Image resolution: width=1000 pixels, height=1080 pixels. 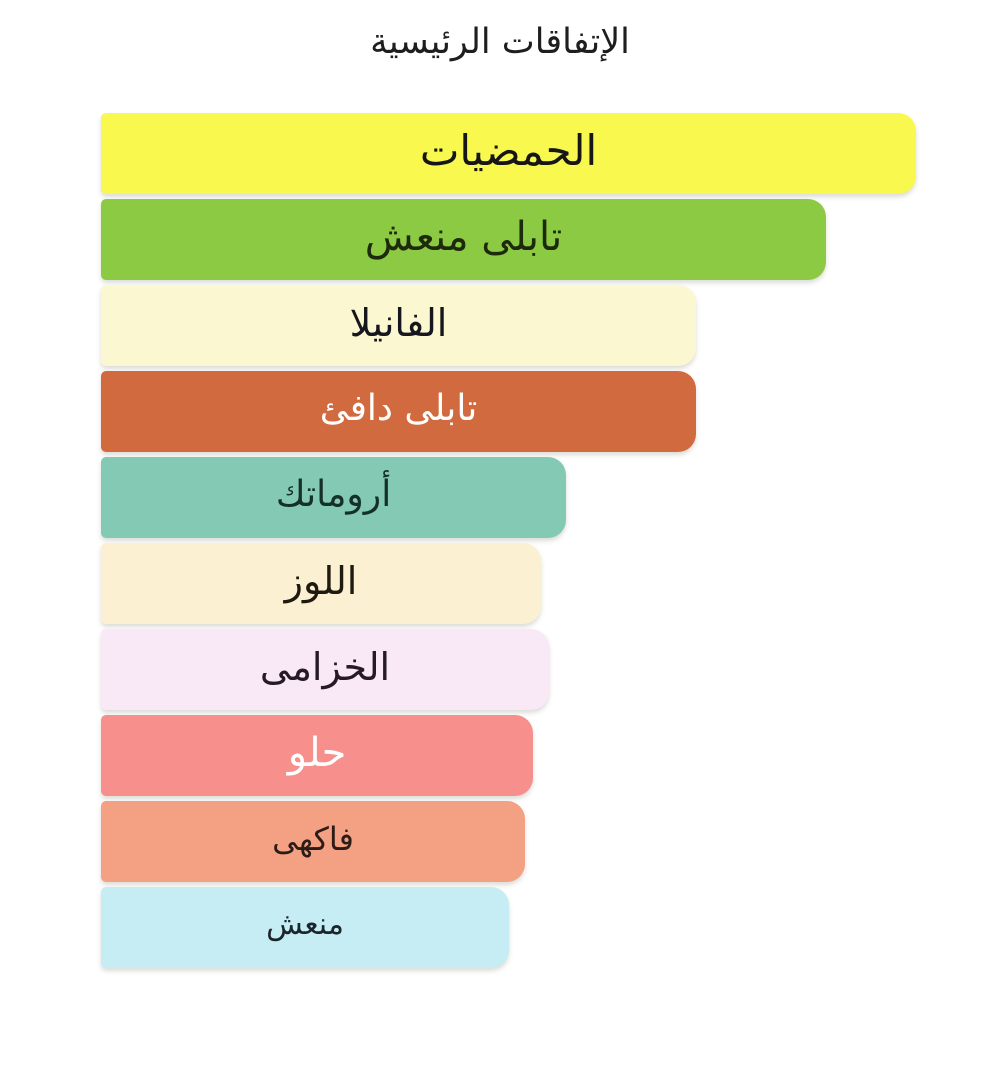 I want to click on accord-bar-fruity: فاكهى, so click(x=313, y=841).